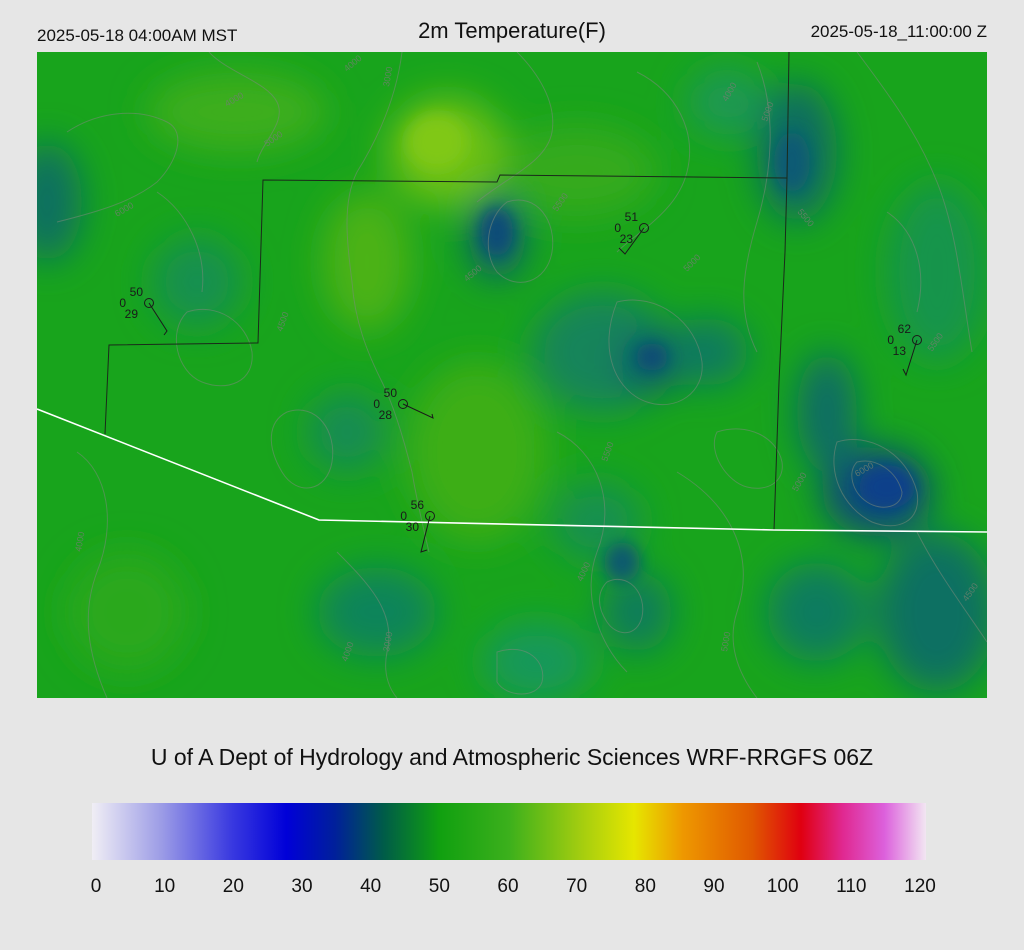  What do you see at coordinates (371, 886) in the screenshot?
I see `colorbar-tick-label: 40` at bounding box center [371, 886].